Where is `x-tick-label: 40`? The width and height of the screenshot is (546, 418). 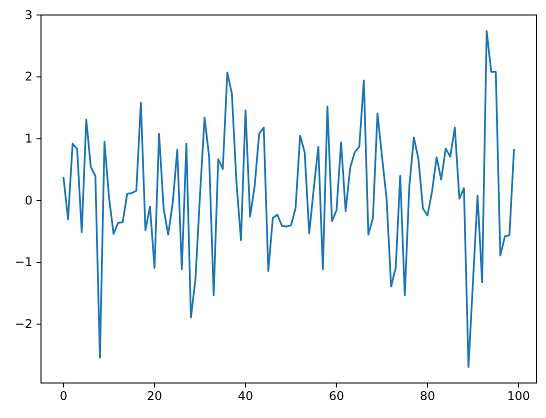
x-tick-label: 40 is located at coordinates (246, 396).